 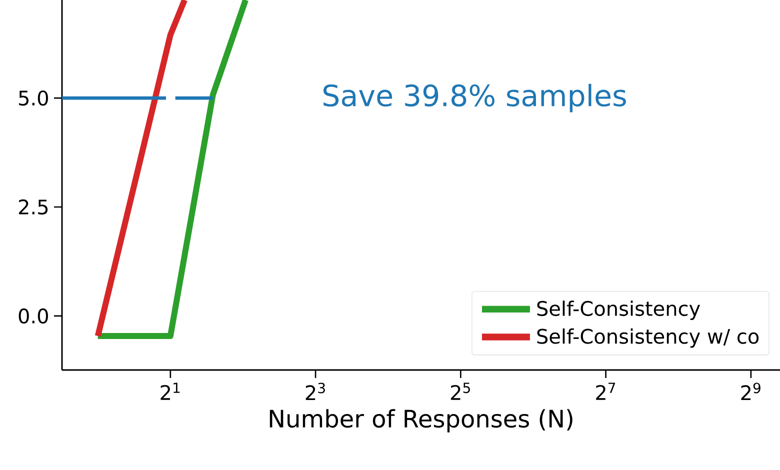 I want to click on legend-label: Self-Consistency, so click(x=618, y=310).